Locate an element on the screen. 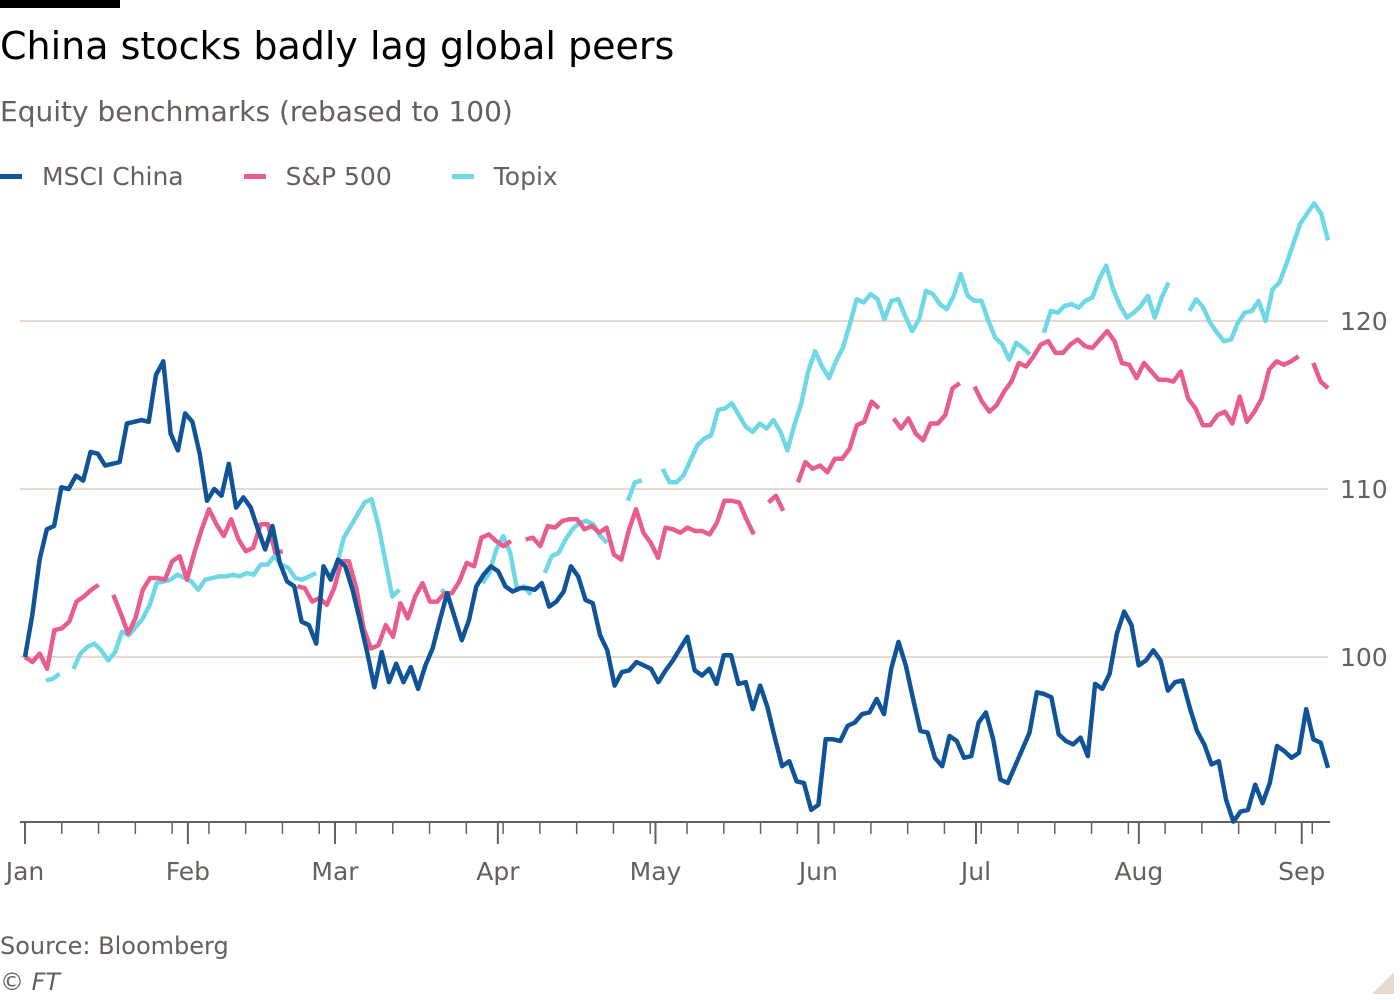 This screenshot has width=1400, height=1000. x-tick-label-jun: Jun is located at coordinates (817, 871).